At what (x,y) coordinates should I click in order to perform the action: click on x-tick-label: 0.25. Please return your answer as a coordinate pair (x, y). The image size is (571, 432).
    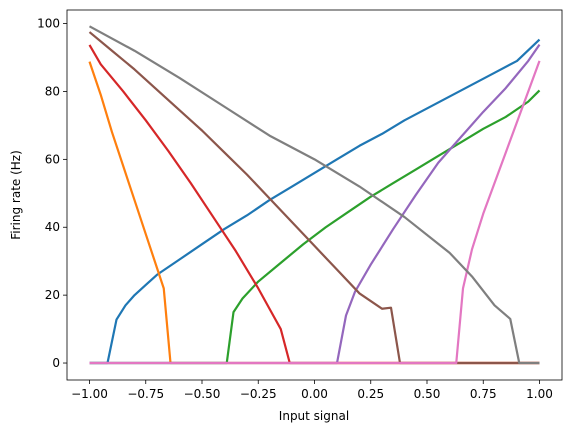
    Looking at the image, I should click on (370, 394).